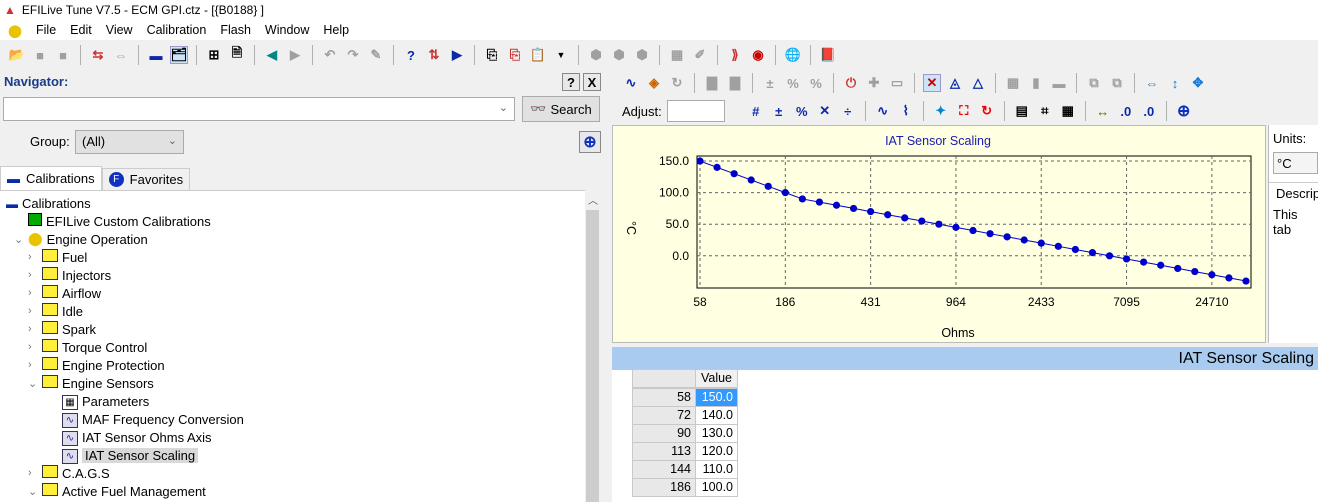  What do you see at coordinates (1059, 83) in the screenshot?
I see `row-icon: ▬` at bounding box center [1059, 83].